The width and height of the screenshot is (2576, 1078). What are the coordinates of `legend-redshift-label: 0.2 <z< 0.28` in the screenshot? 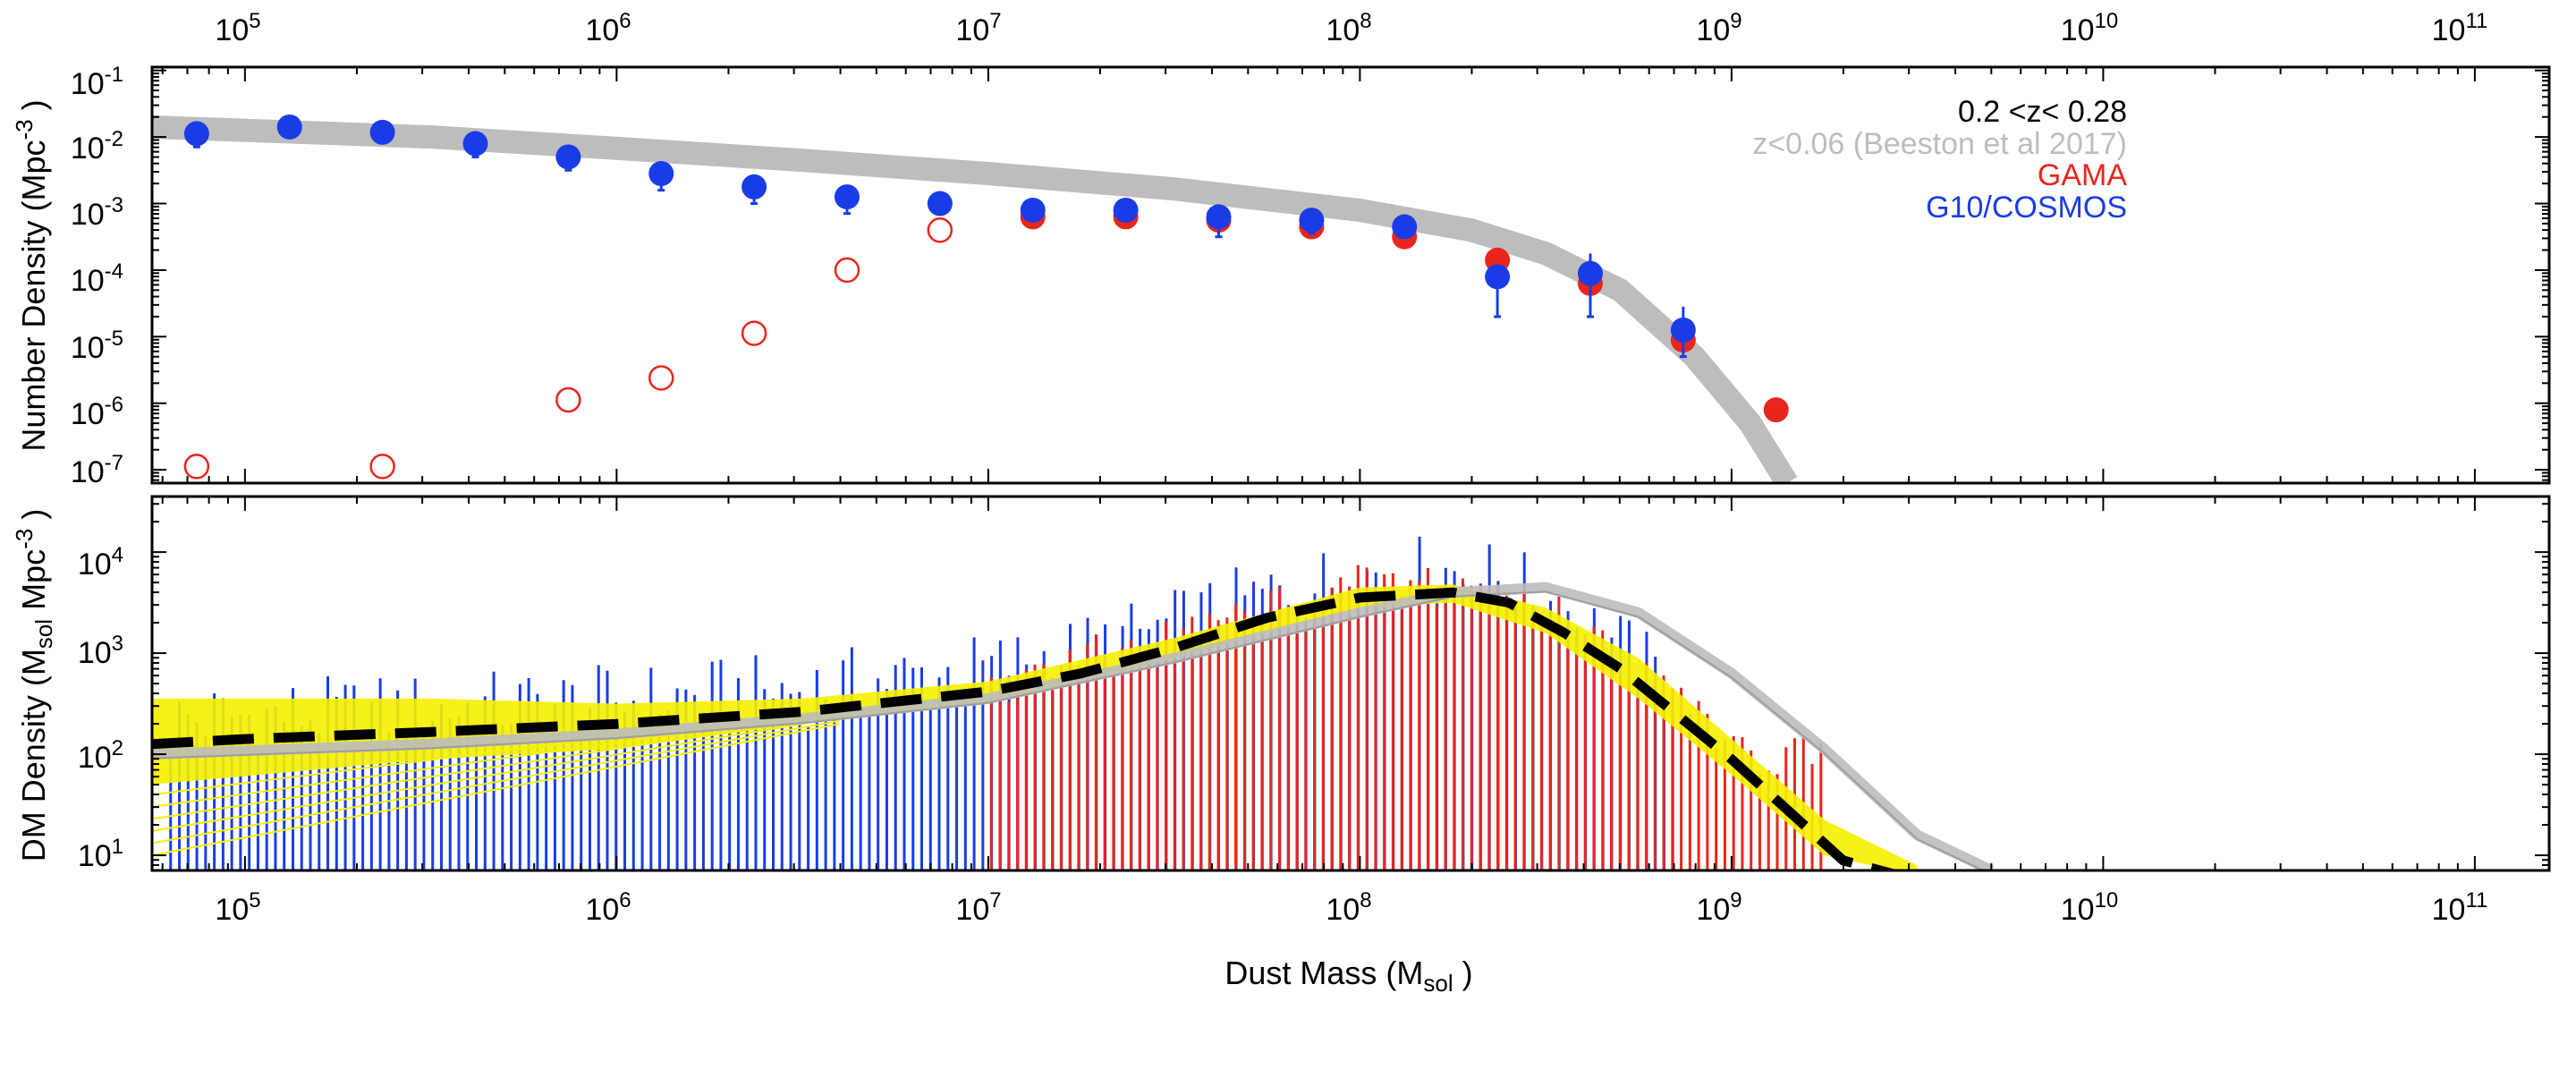 It's located at (2042, 112).